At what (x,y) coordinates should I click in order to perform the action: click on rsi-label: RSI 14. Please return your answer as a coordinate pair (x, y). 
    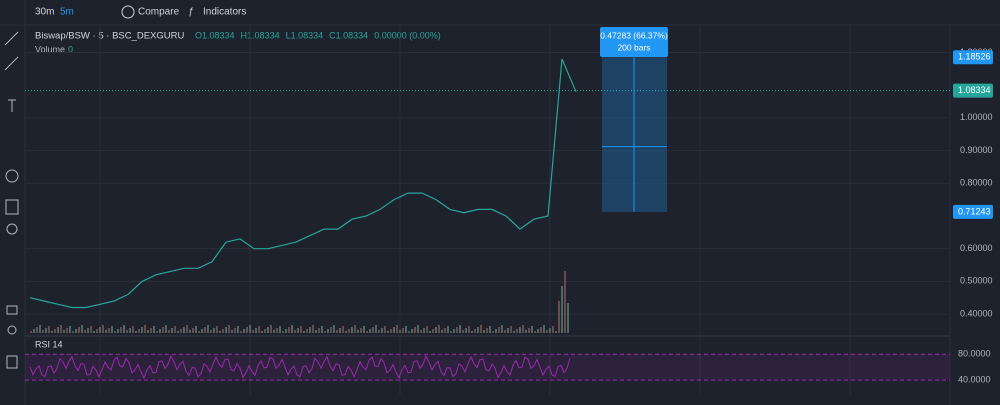
    Looking at the image, I should click on (49, 344).